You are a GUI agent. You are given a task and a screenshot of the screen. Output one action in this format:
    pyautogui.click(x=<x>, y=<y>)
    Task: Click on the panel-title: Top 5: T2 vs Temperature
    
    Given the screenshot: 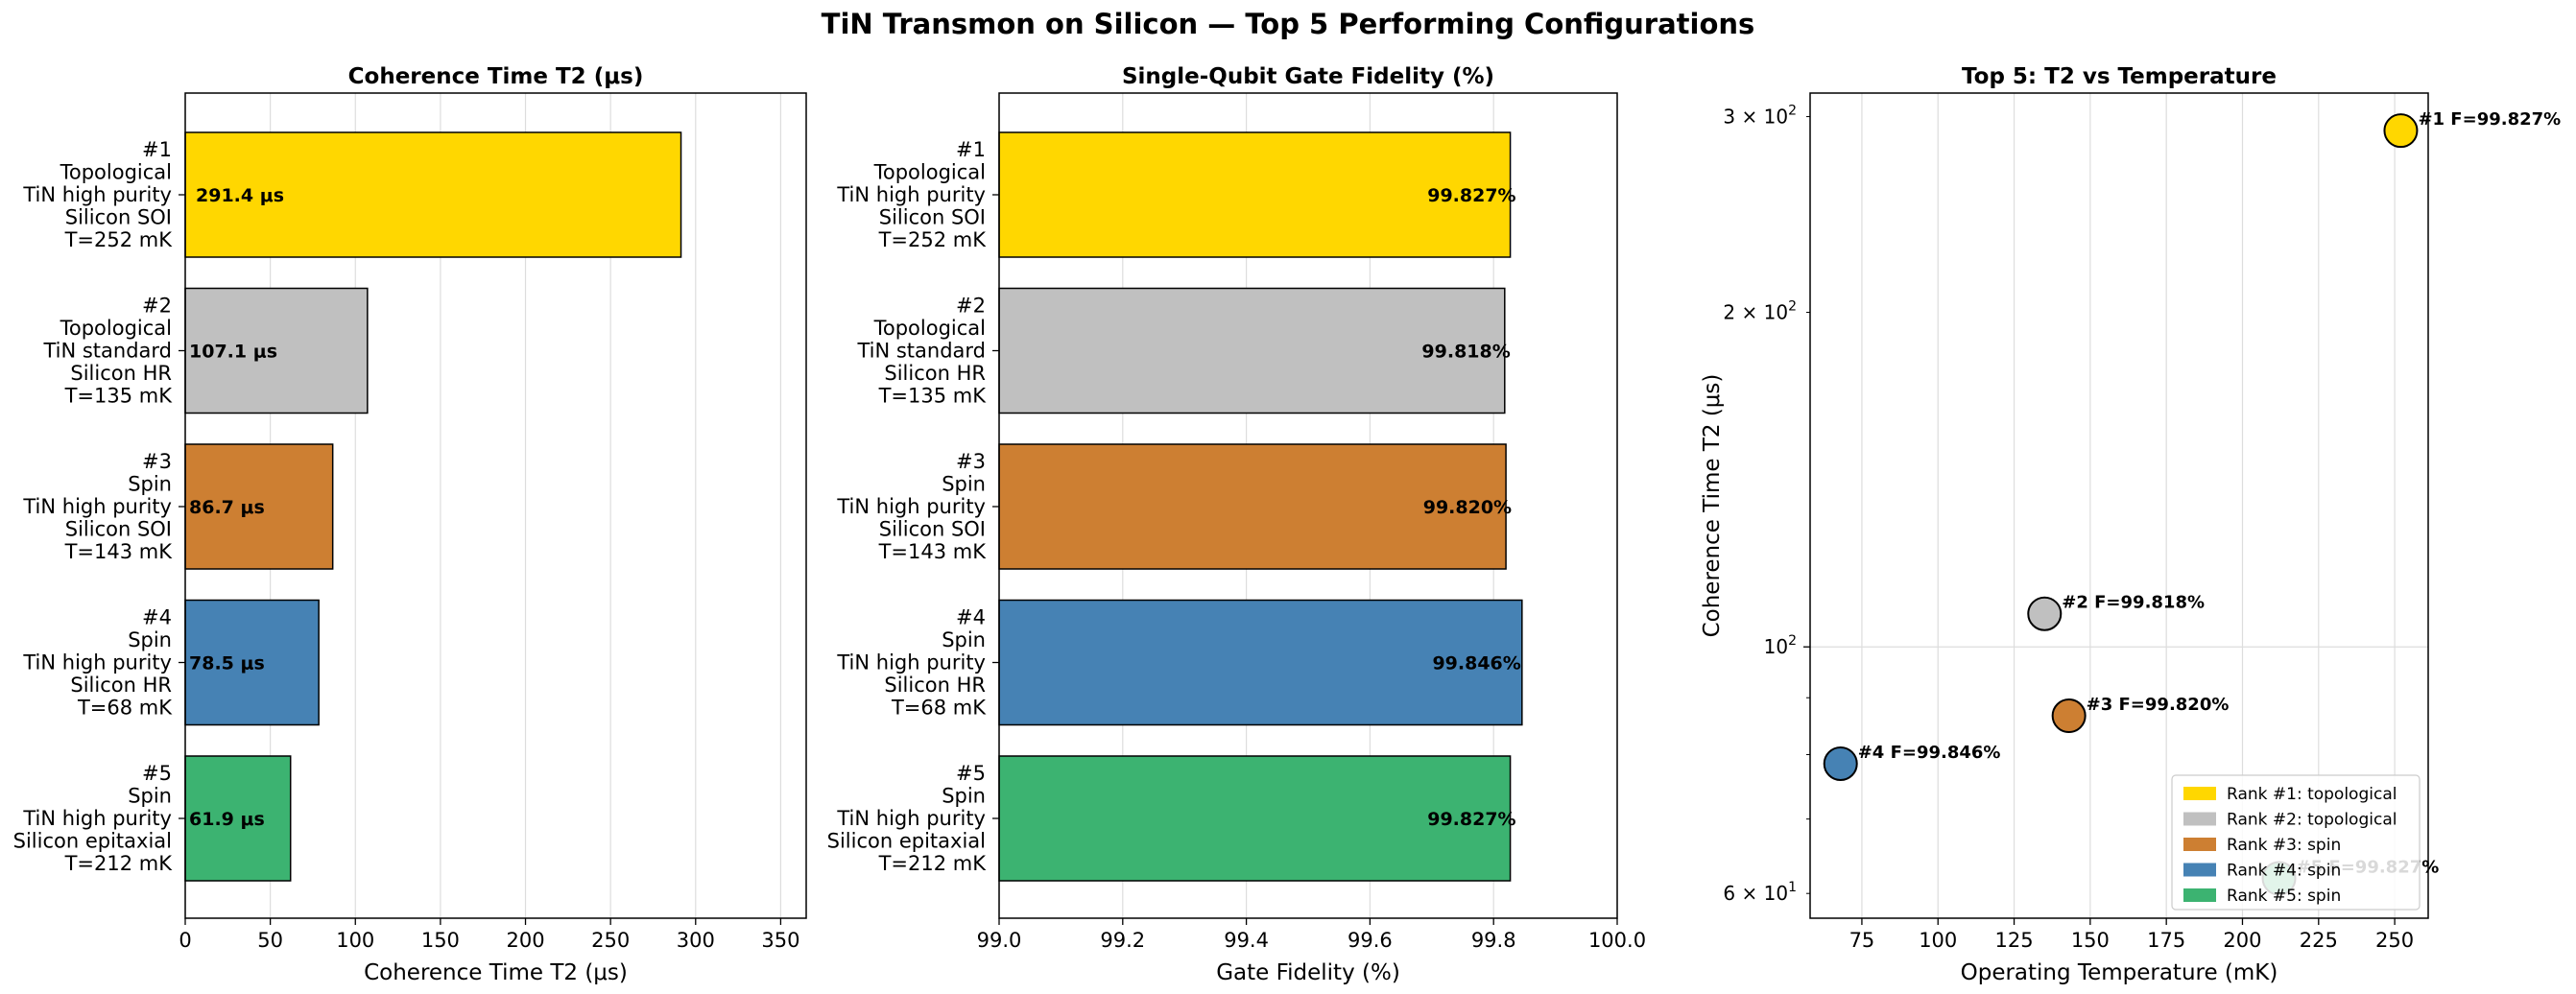 What is the action you would take?
    pyautogui.click(x=2119, y=76)
    